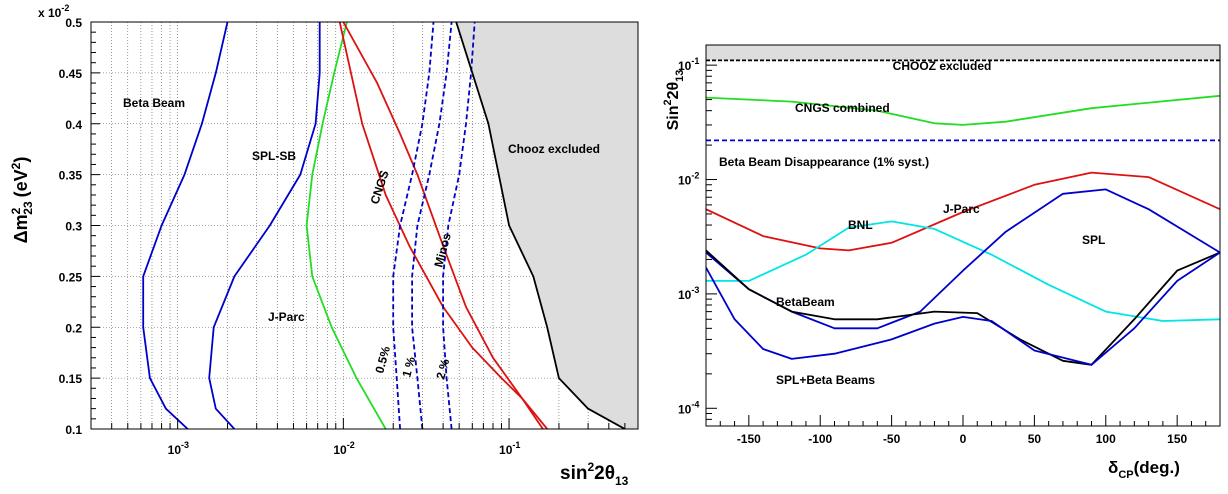 The width and height of the screenshot is (1228, 494). Describe the element at coordinates (274, 156) in the screenshot. I see `label-spl-sb: SPL-SB` at that location.